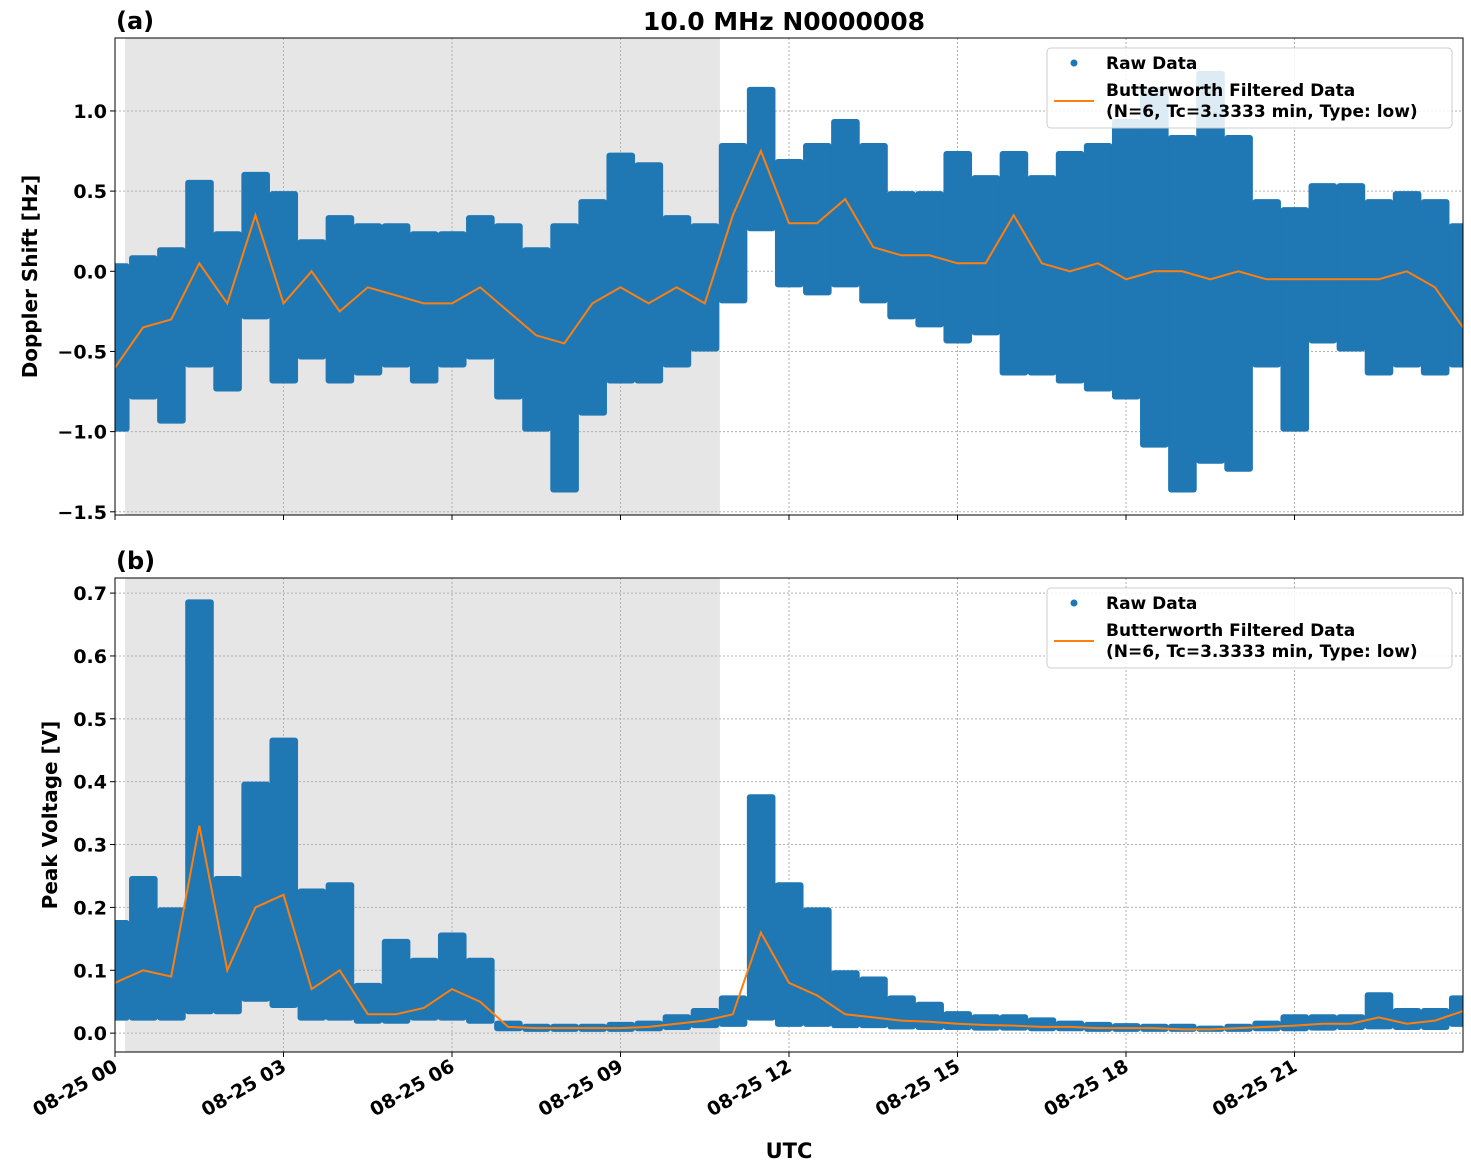 This screenshot has width=1471, height=1172. I want to click on y-tick-label: 0.4, so click(90, 783).